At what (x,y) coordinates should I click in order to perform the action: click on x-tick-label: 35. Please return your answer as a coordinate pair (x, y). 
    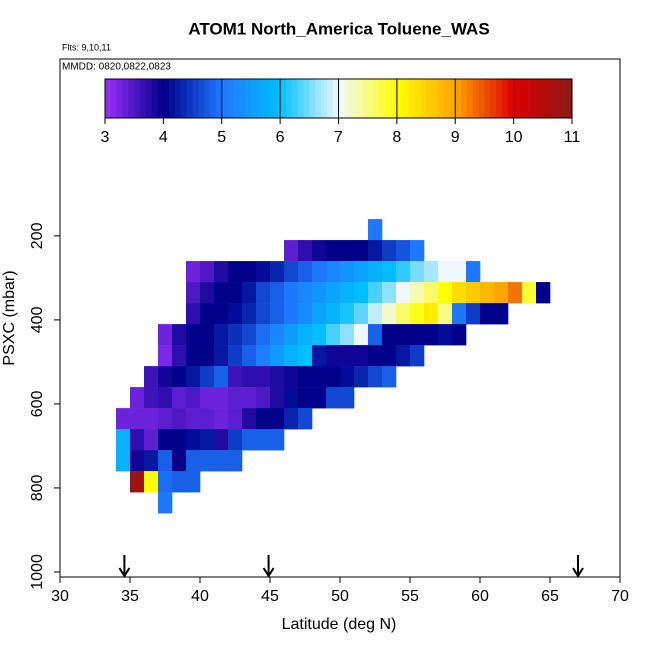
    Looking at the image, I should click on (130, 596).